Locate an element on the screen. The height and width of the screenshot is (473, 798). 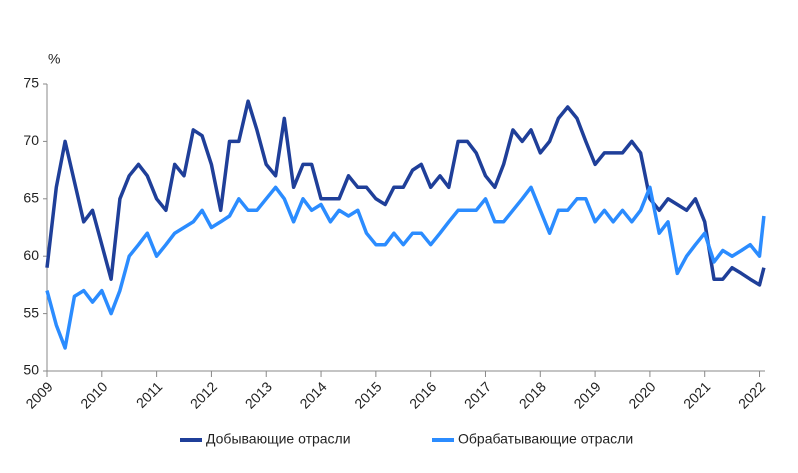
y-tick-label: 65 is located at coordinates (31, 198).